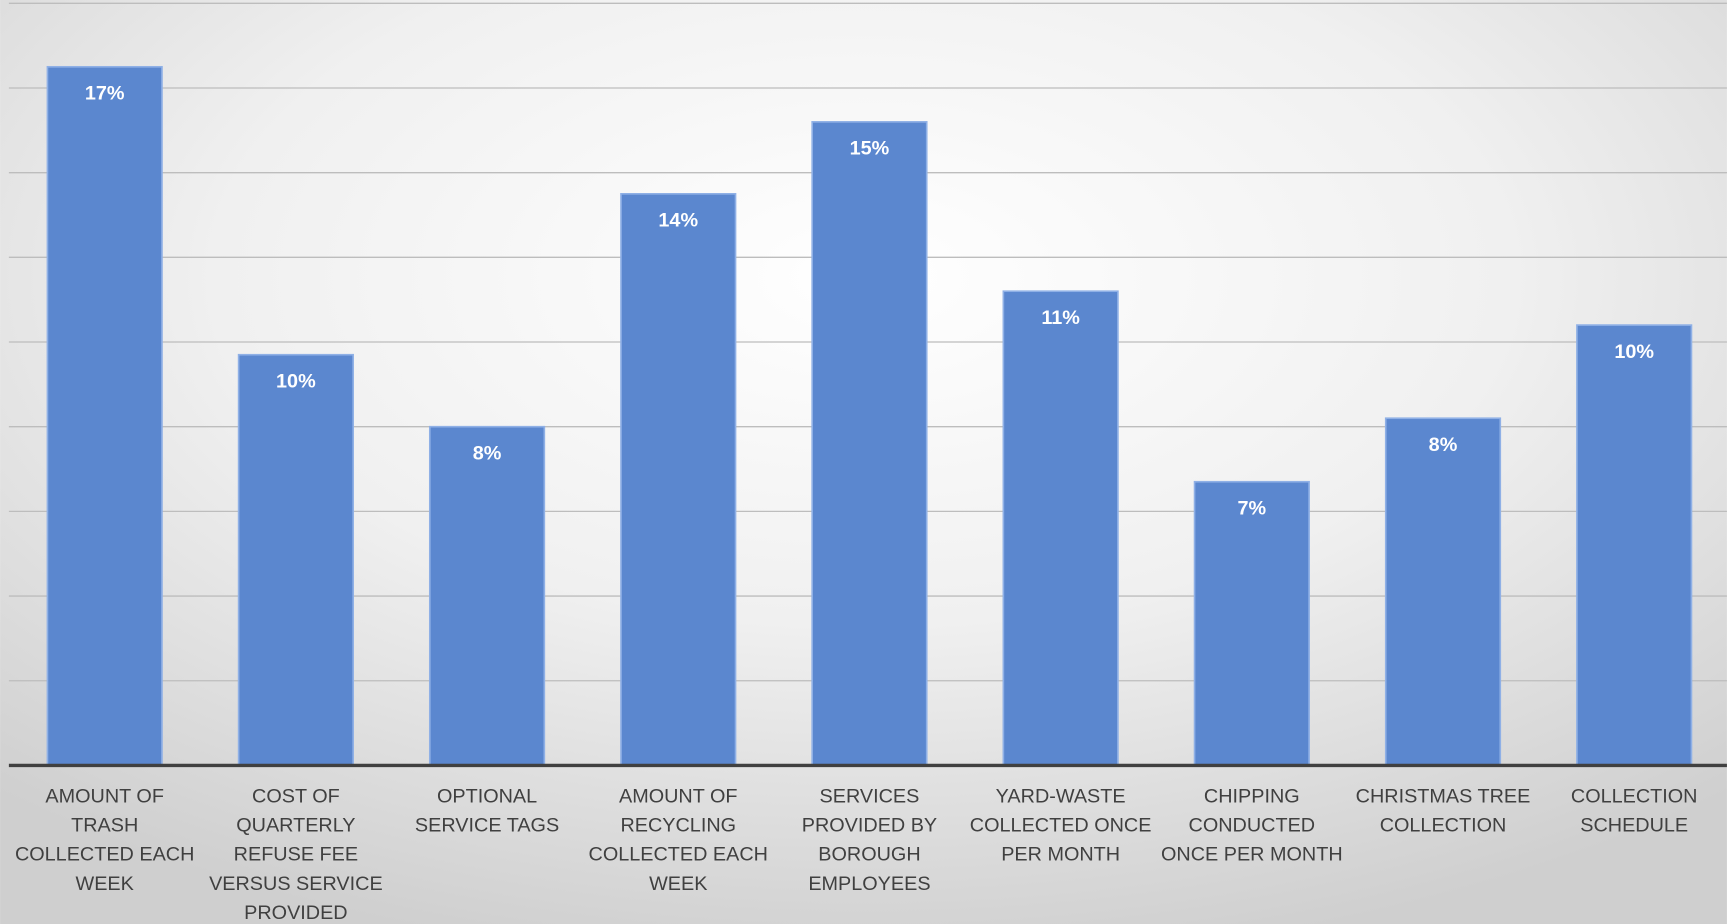 The height and width of the screenshot is (924, 1727). What do you see at coordinates (869, 841) in the screenshot?
I see `x-tick-label: SERVICES PROVIDED BY BOROUGH EMPLOYEES` at bounding box center [869, 841].